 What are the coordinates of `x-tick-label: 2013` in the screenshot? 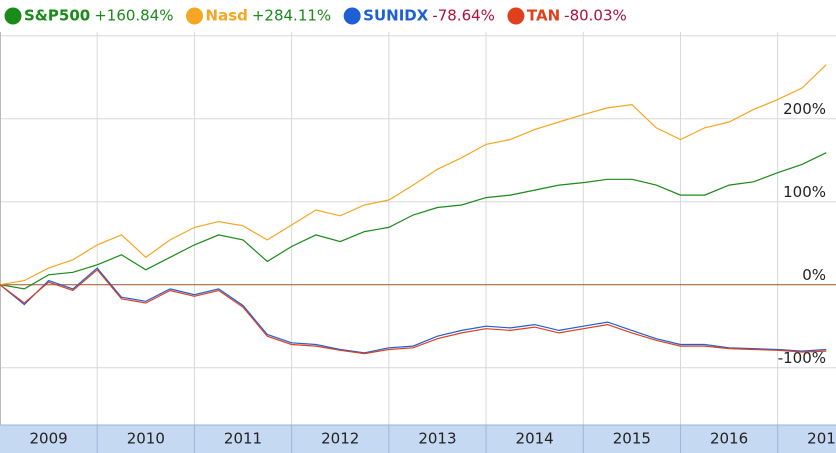 It's located at (437, 439).